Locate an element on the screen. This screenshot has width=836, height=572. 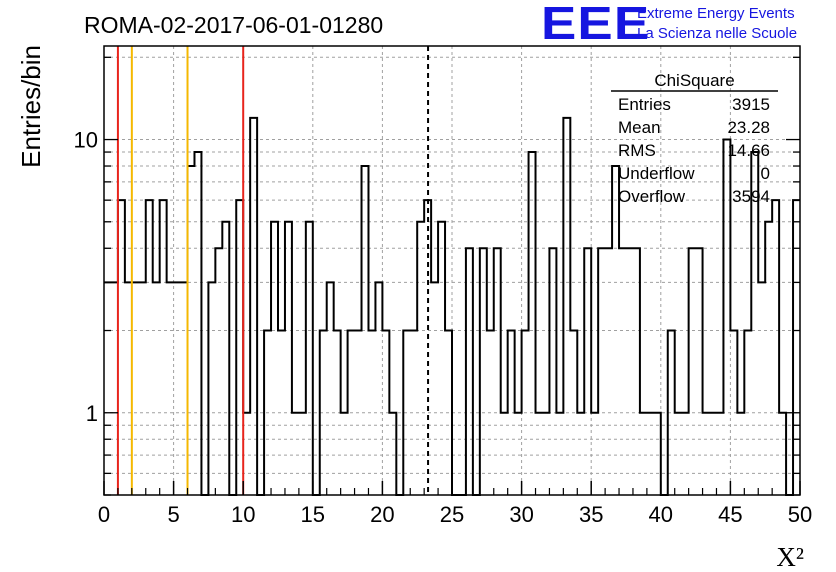
stats-row-label: Mean is located at coordinates (639, 127).